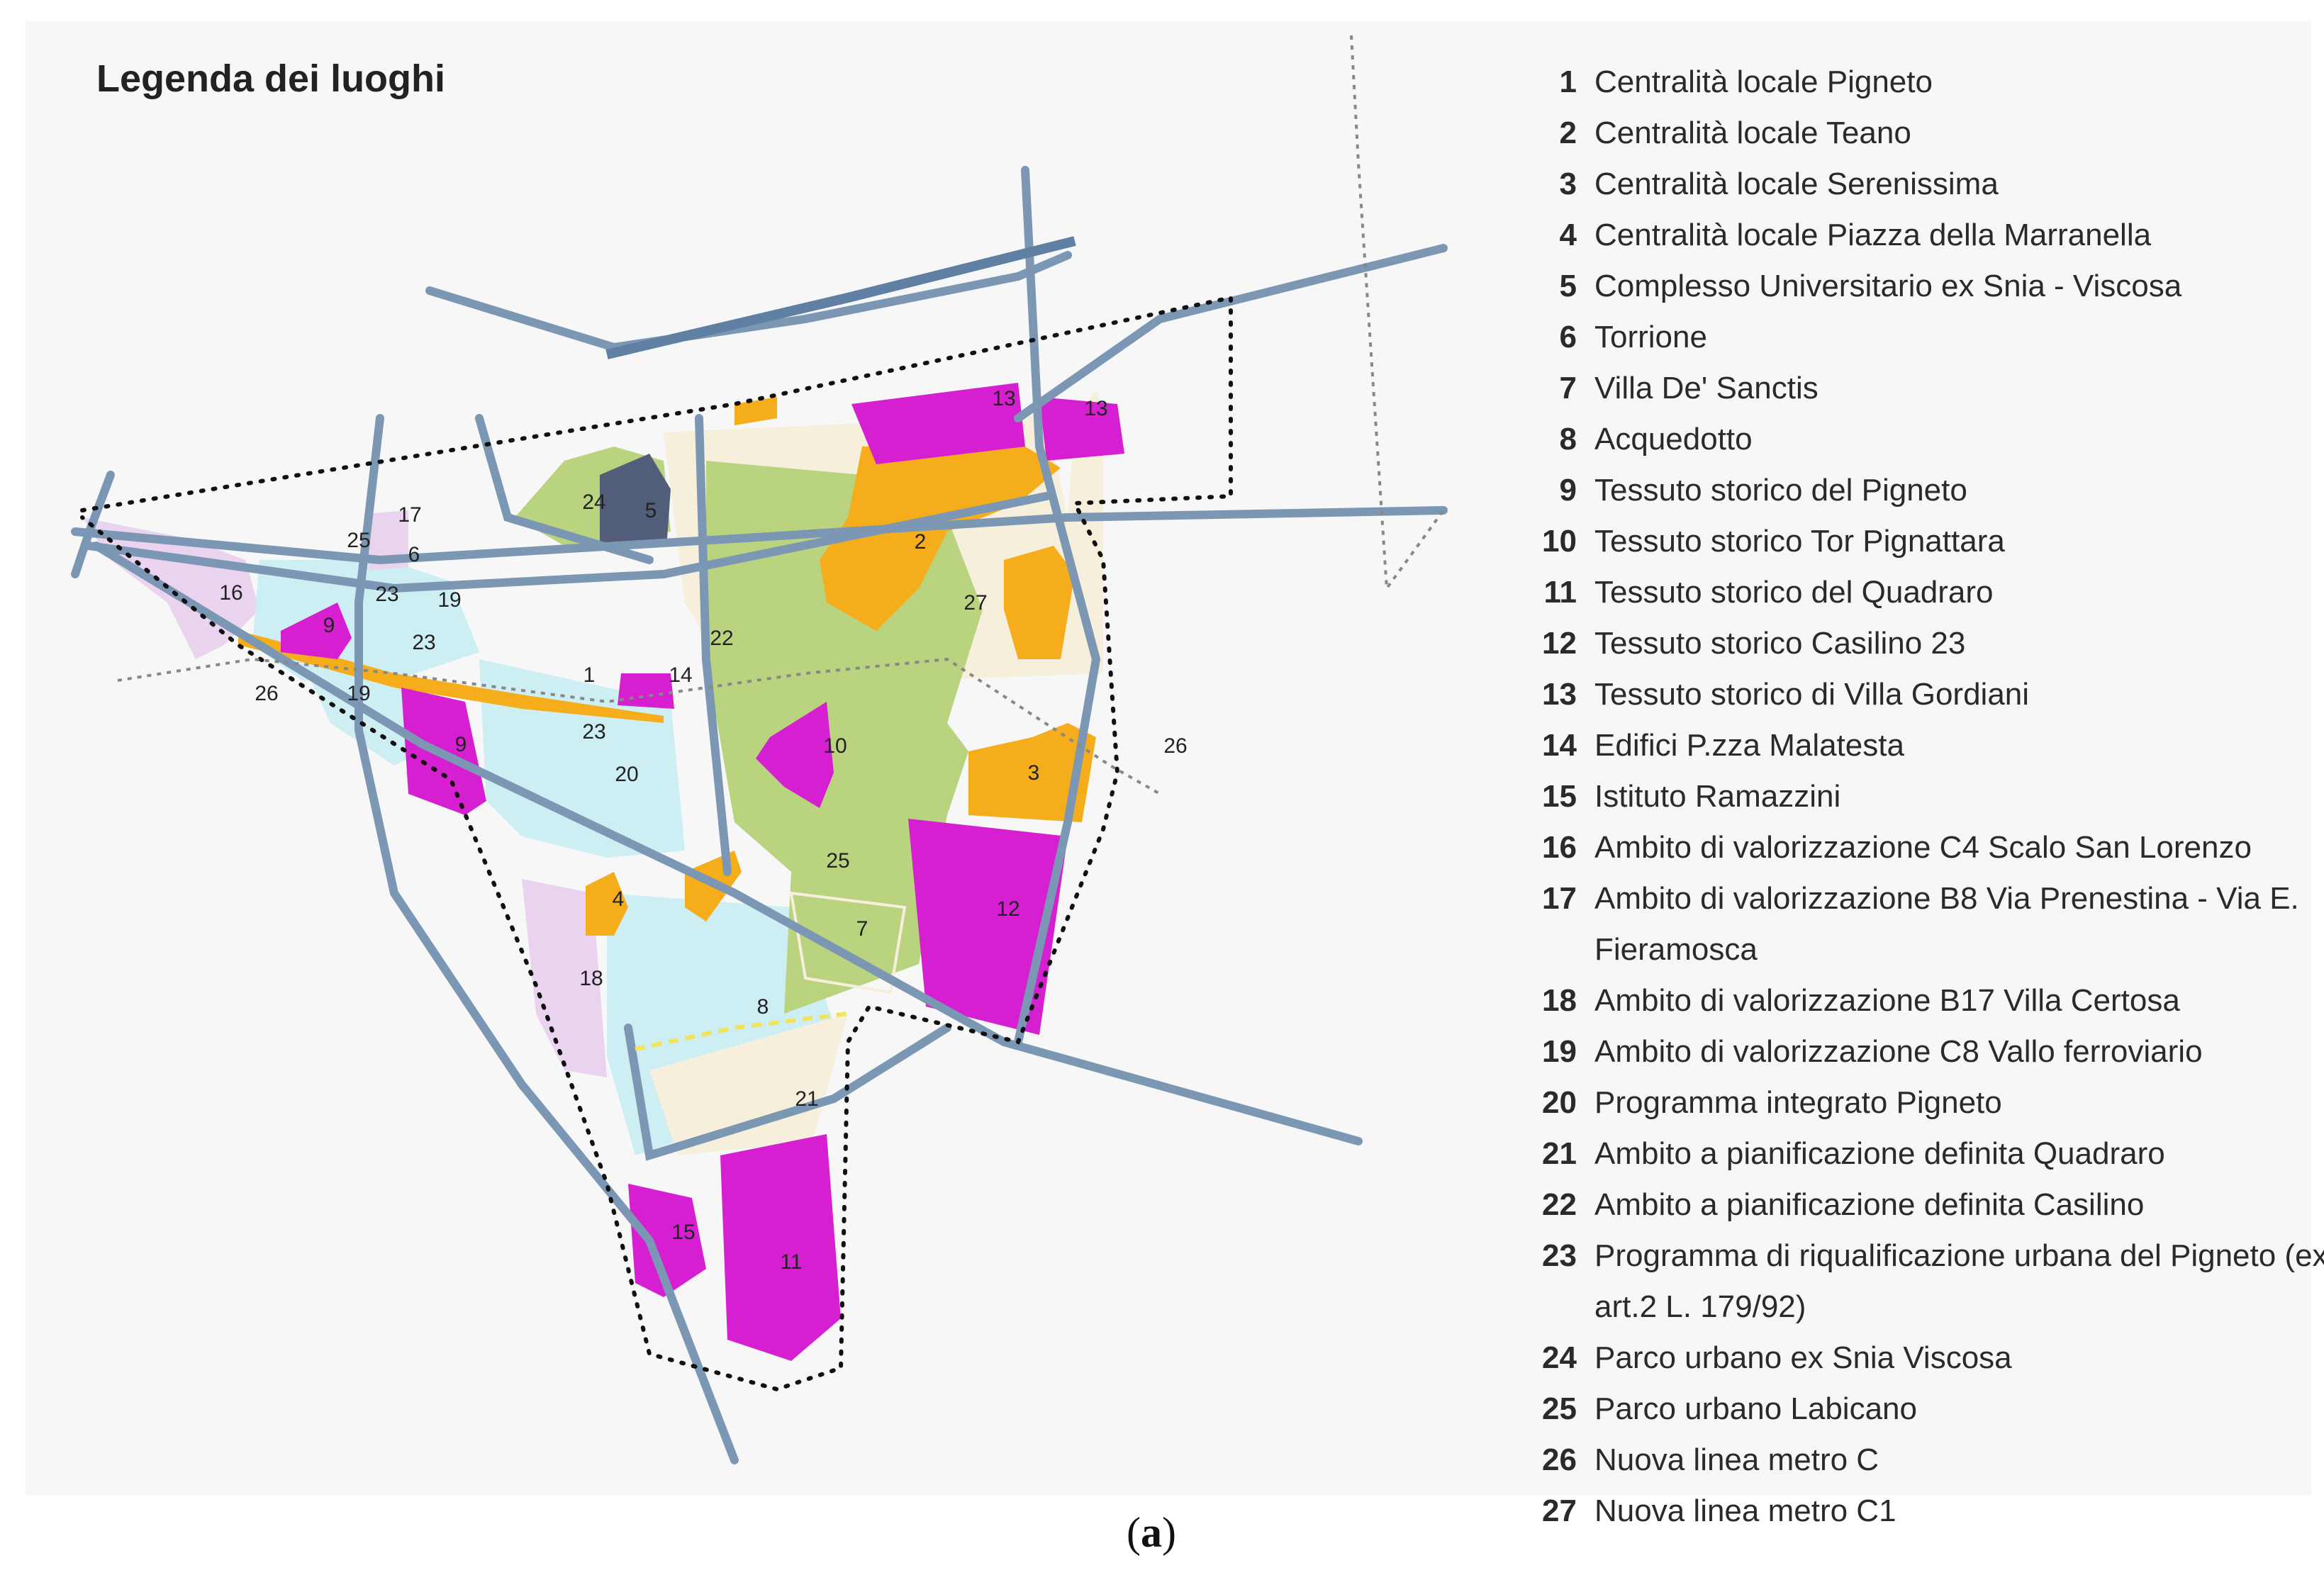  Describe the element at coordinates (1922, 388) in the screenshot. I see `legend-item: 7 Villa De' Sanctis` at that location.